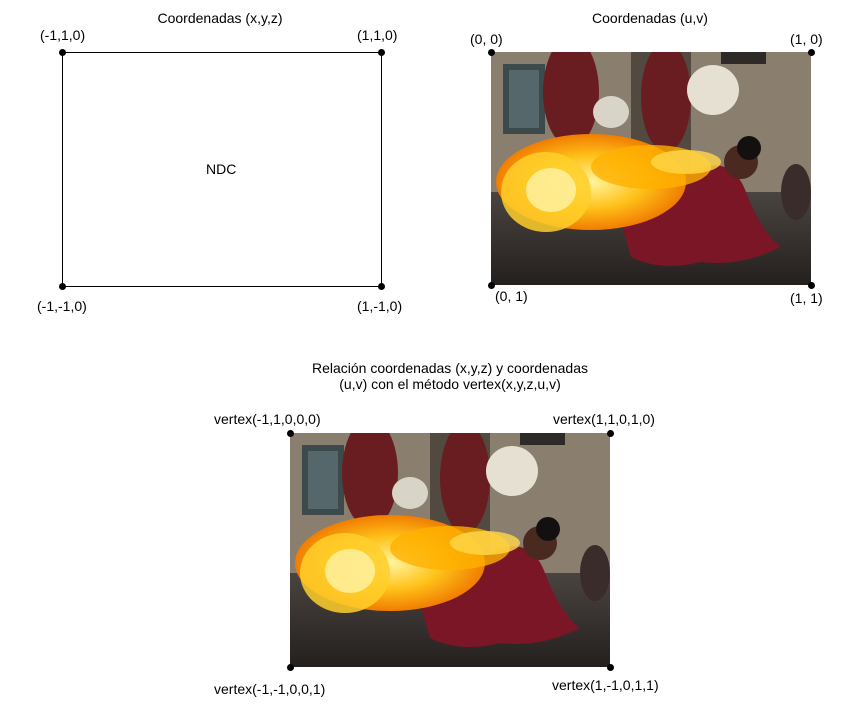 This screenshot has width=863, height=706. I want to click on ndc-rectangle, so click(222, 169).